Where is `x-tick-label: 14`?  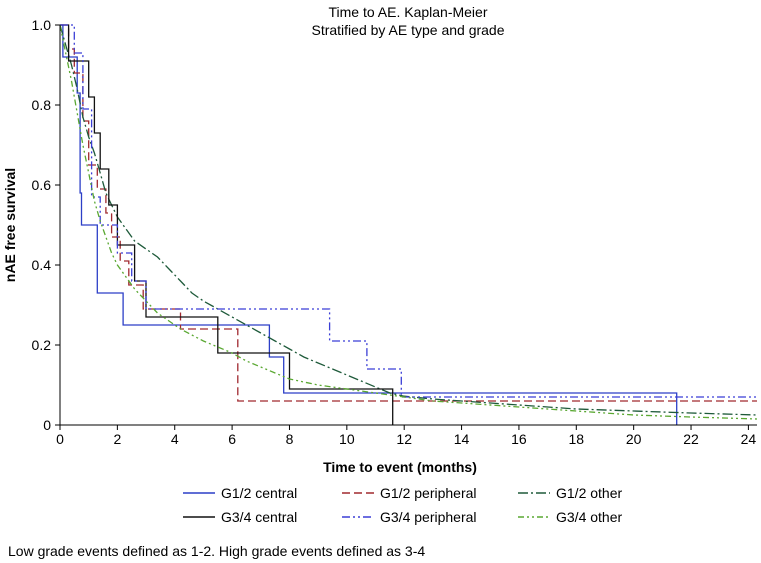 x-tick-label: 14 is located at coordinates (462, 439).